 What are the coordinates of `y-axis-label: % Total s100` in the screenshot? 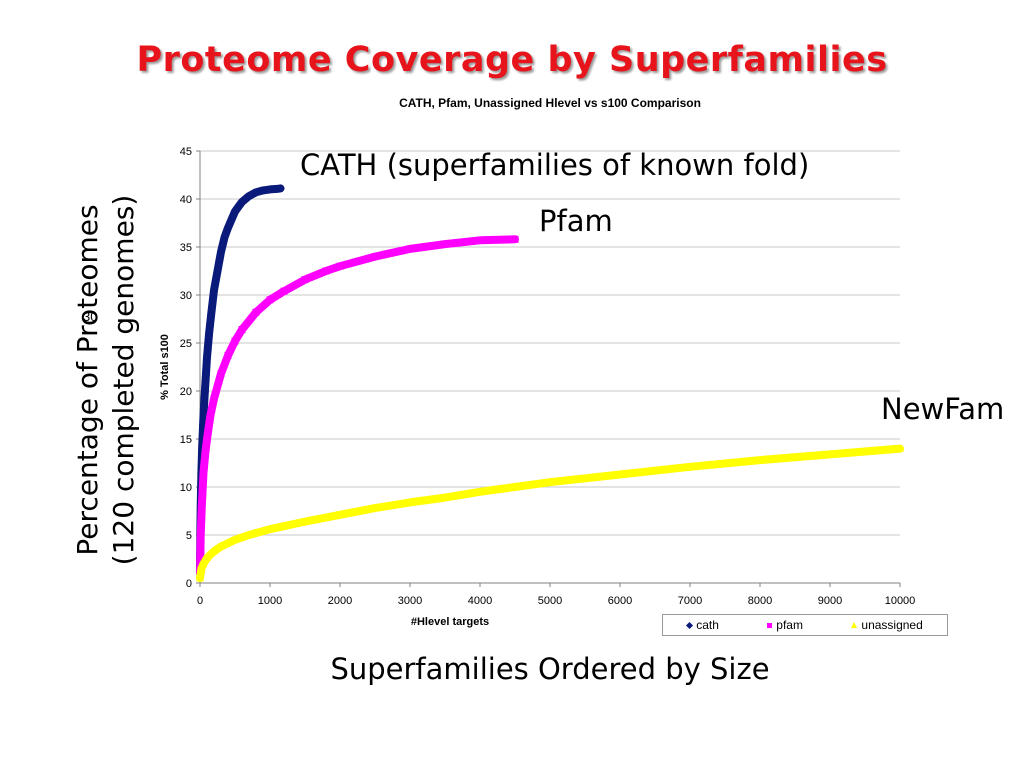 It's located at (165, 367).